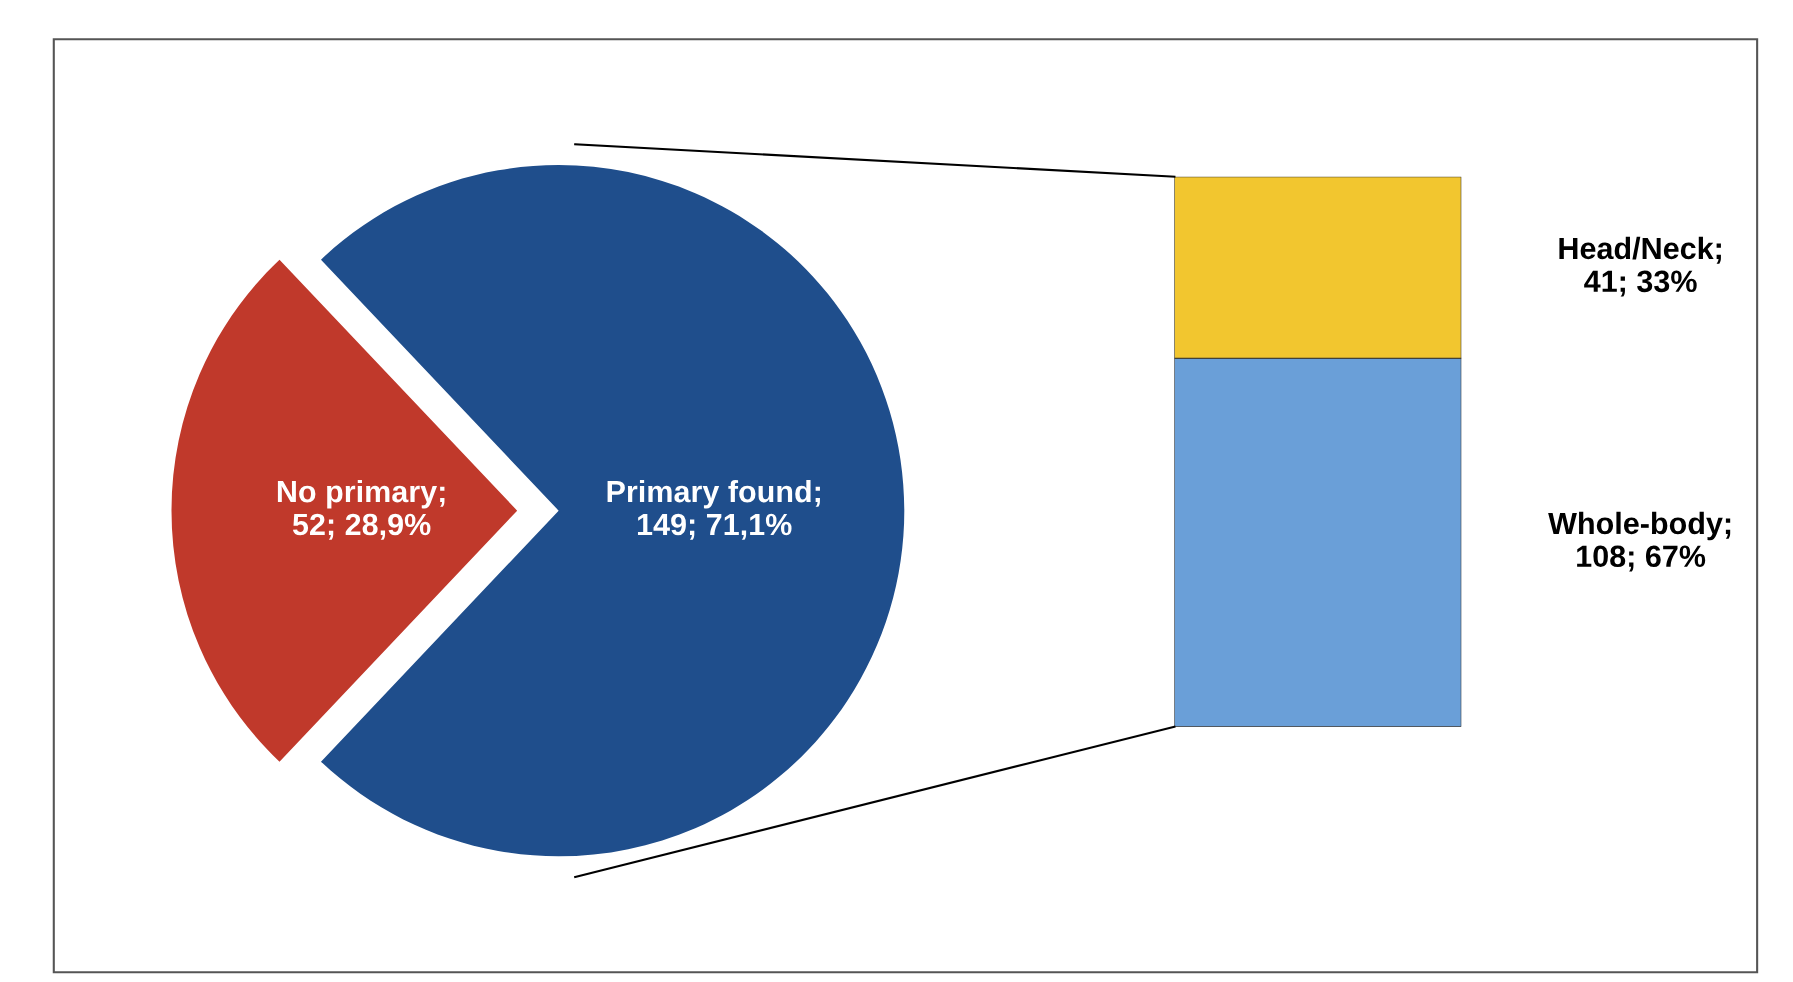 This screenshot has height=982, width=1793. Describe the element at coordinates (1639, 541) in the screenshot. I see `text: Whole-body; 108; 67%` at that location.